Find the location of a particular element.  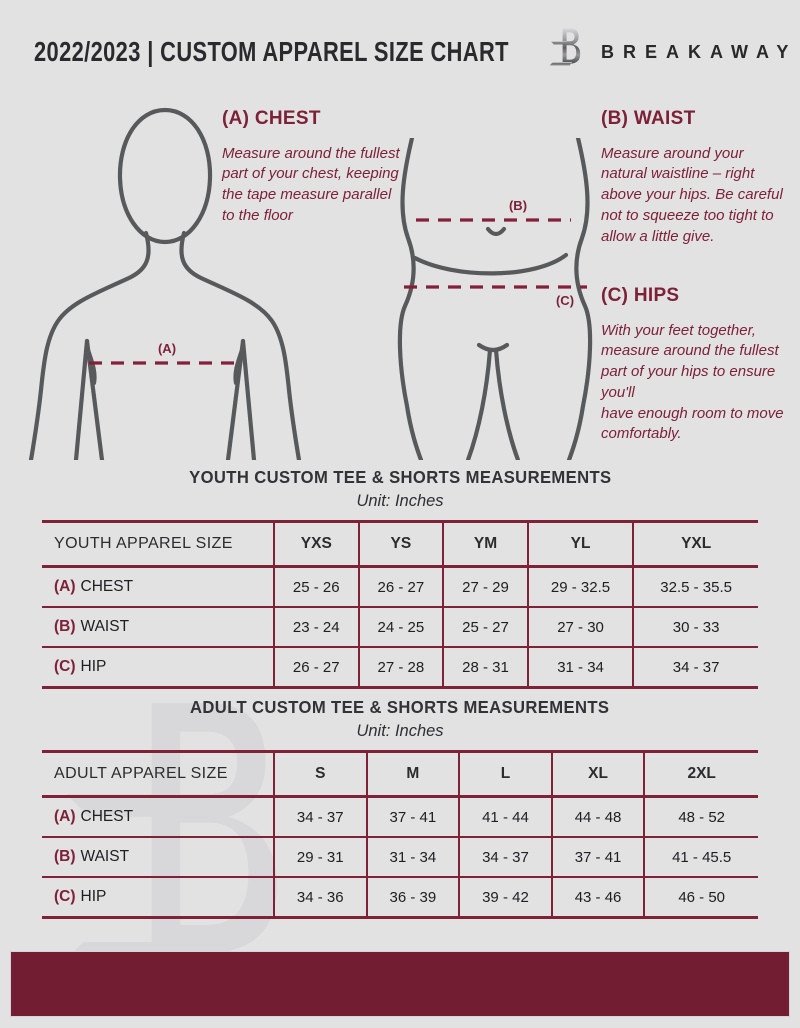

measurement-value: 29 - 32.5 is located at coordinates (580, 586).